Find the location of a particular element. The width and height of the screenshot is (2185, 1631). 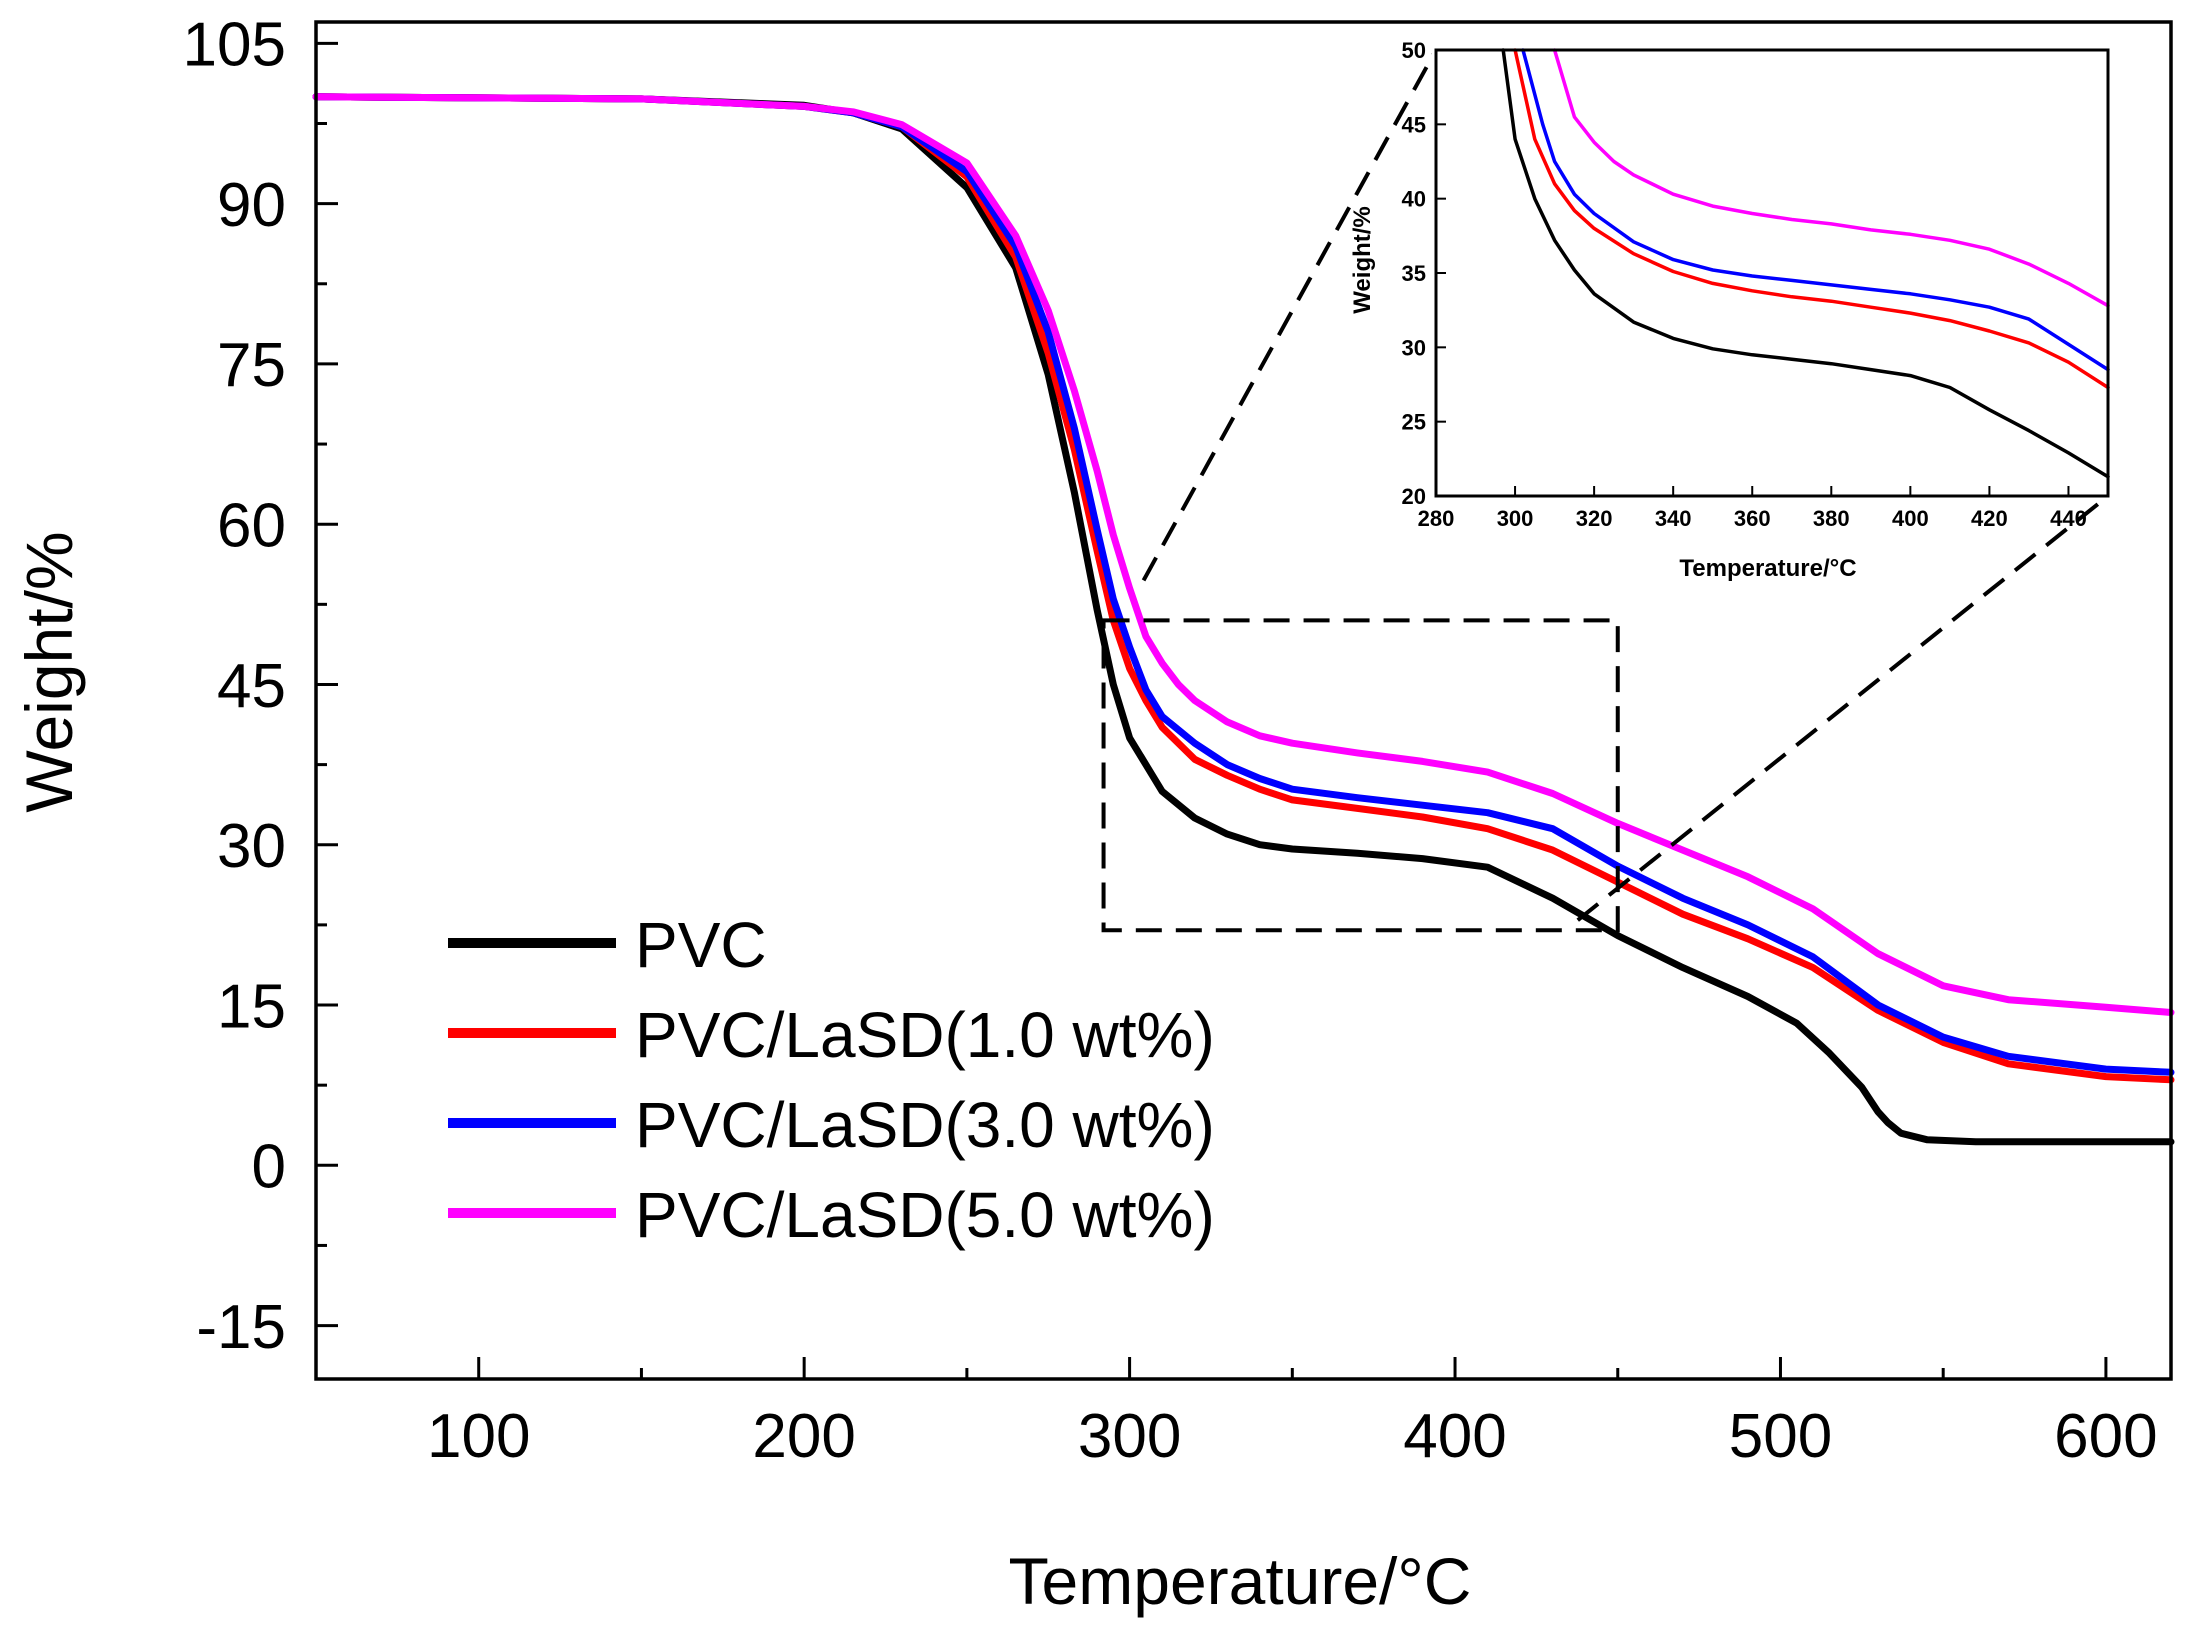

inset-x-tick-label: 280 is located at coordinates (1436, 518).